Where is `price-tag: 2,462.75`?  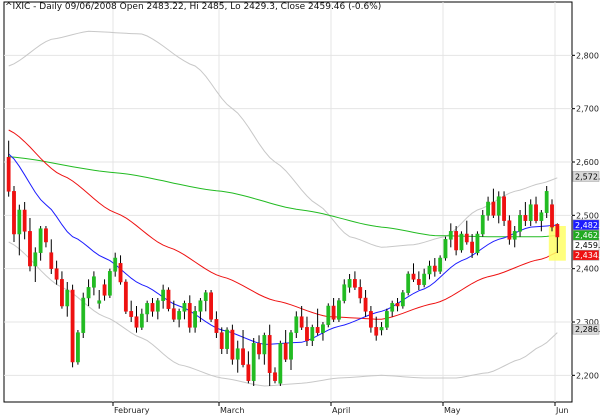
price-tag: 2,462.75 is located at coordinates (586, 235).